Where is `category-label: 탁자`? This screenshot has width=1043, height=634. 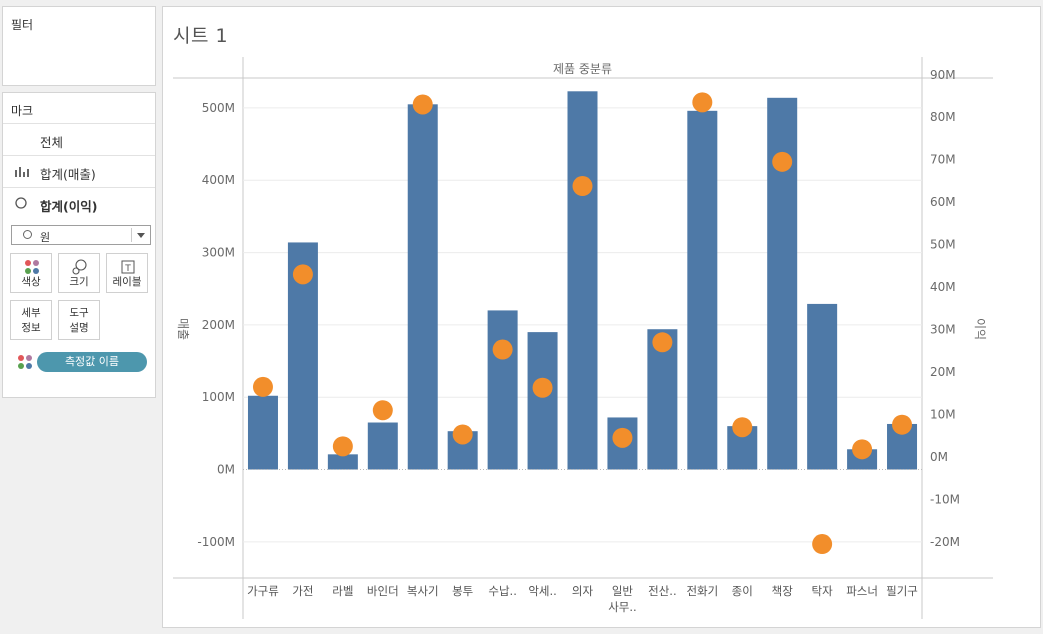
category-label: 탁자 is located at coordinates (823, 591).